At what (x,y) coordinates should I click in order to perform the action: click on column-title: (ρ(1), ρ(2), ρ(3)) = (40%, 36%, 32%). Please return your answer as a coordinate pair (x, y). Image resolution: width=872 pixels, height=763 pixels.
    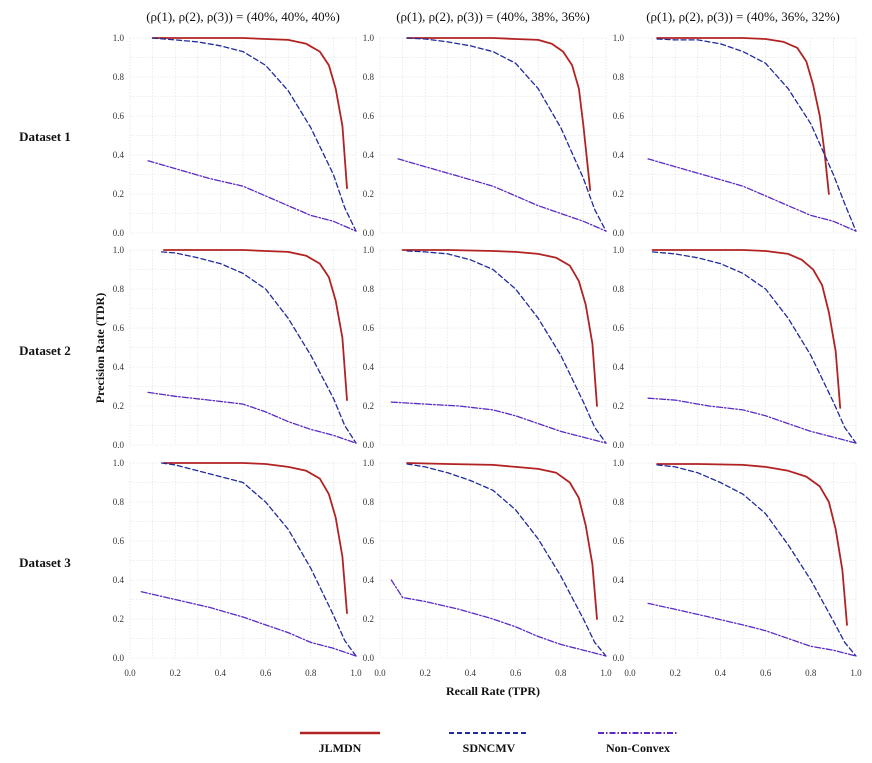
    Looking at the image, I should click on (743, 16).